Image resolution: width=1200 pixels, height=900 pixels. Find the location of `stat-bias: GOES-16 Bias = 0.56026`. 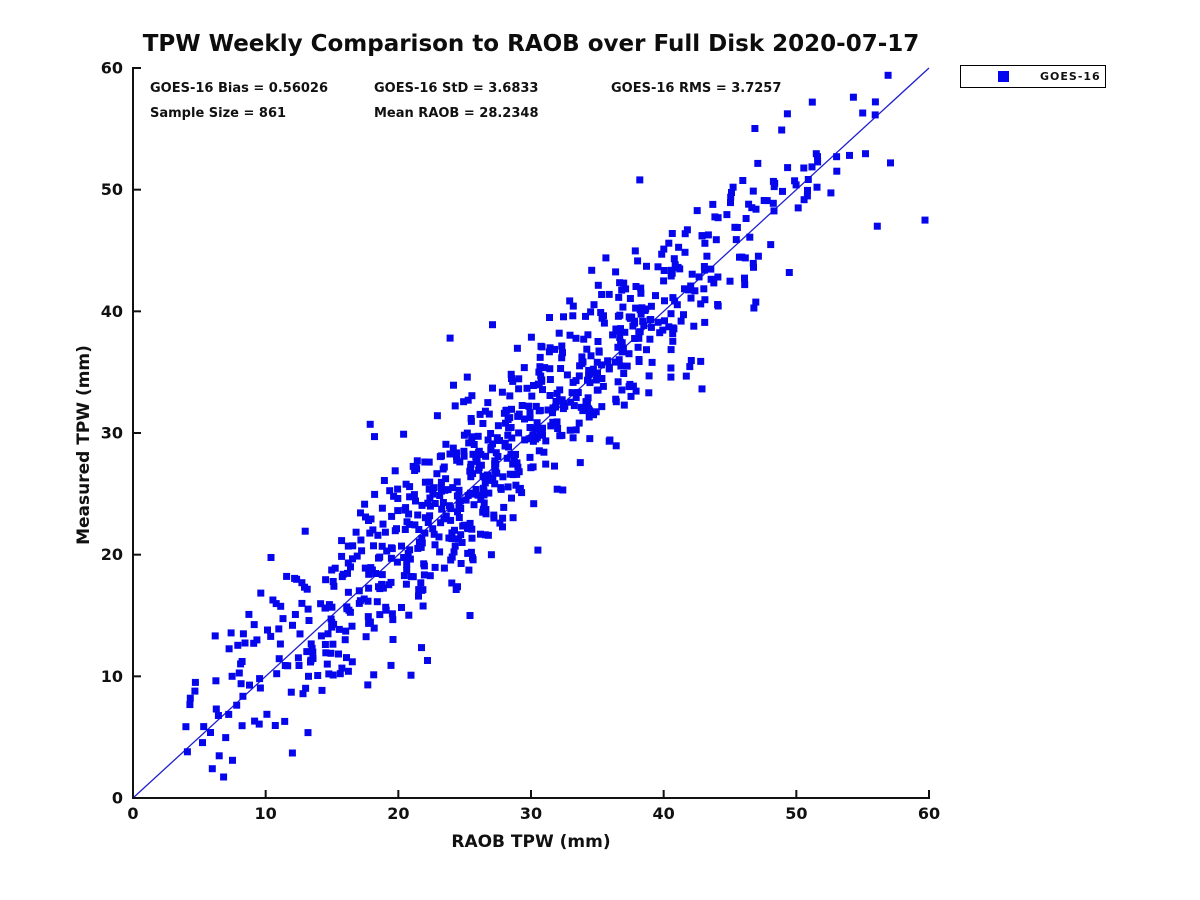

stat-bias: GOES-16 Bias = 0.56026 is located at coordinates (239, 88).